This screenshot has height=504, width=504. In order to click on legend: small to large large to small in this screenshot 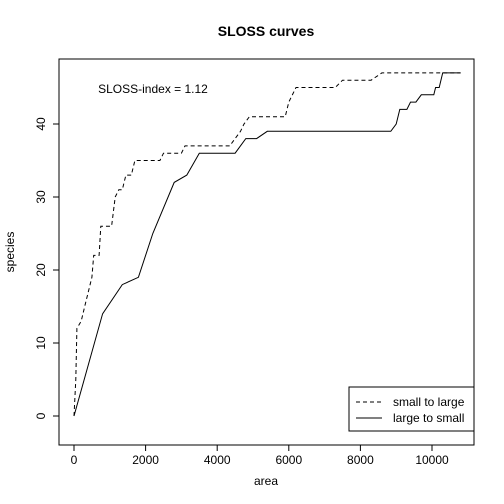, I will do `click(411, 409)`.